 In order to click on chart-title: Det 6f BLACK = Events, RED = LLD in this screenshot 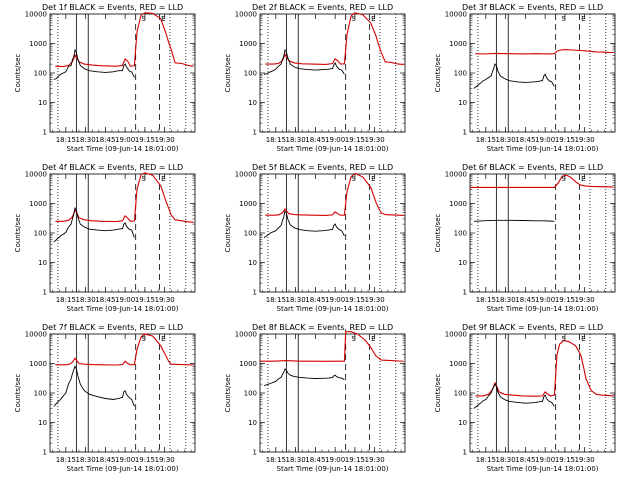, I will do `click(532, 167)`.